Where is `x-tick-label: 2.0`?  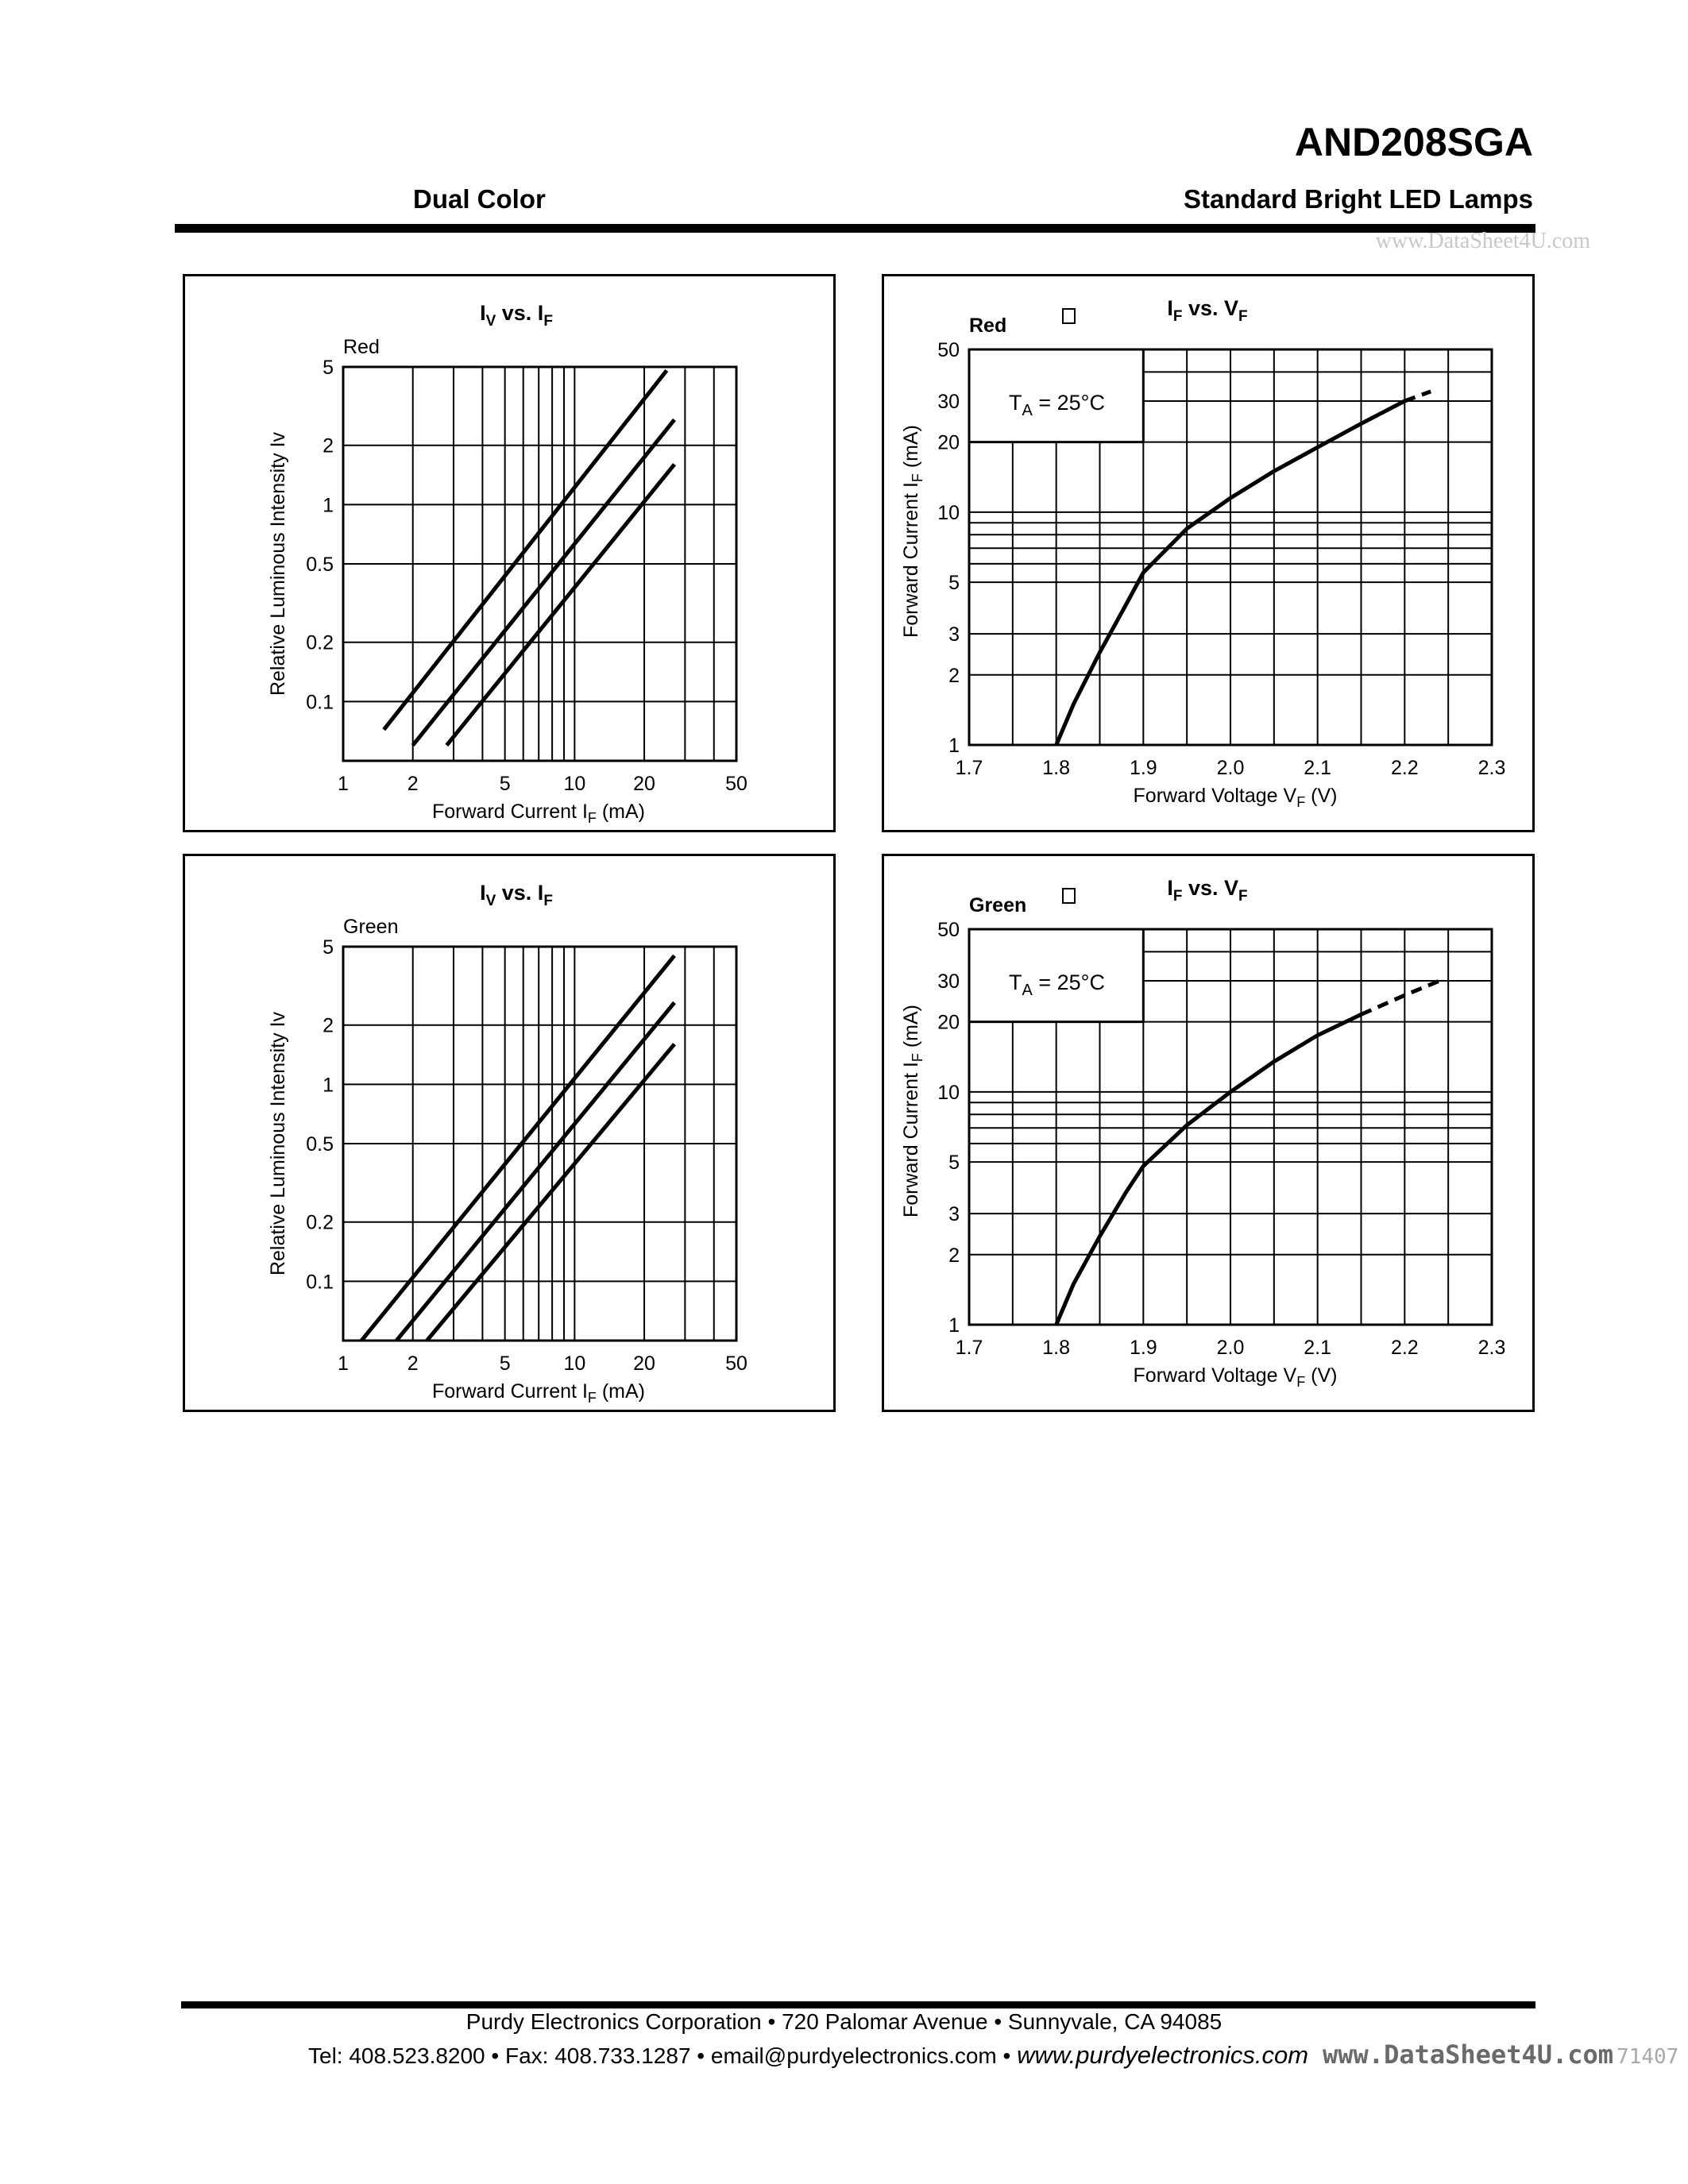
x-tick-label: 2.0 is located at coordinates (1231, 768).